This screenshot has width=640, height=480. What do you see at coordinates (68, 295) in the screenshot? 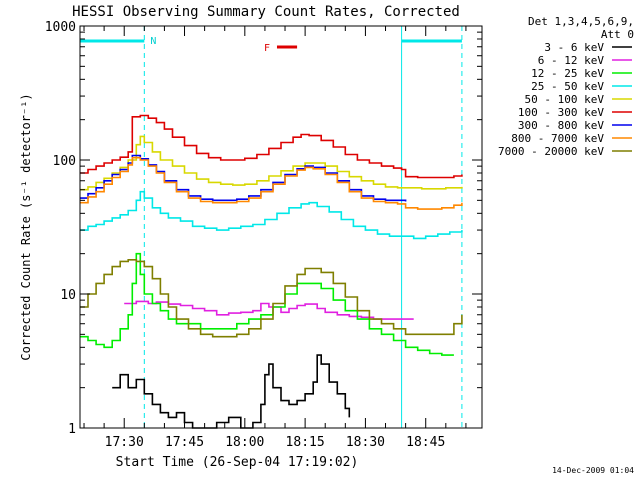
I see `y-tick-label: 10` at bounding box center [68, 295].